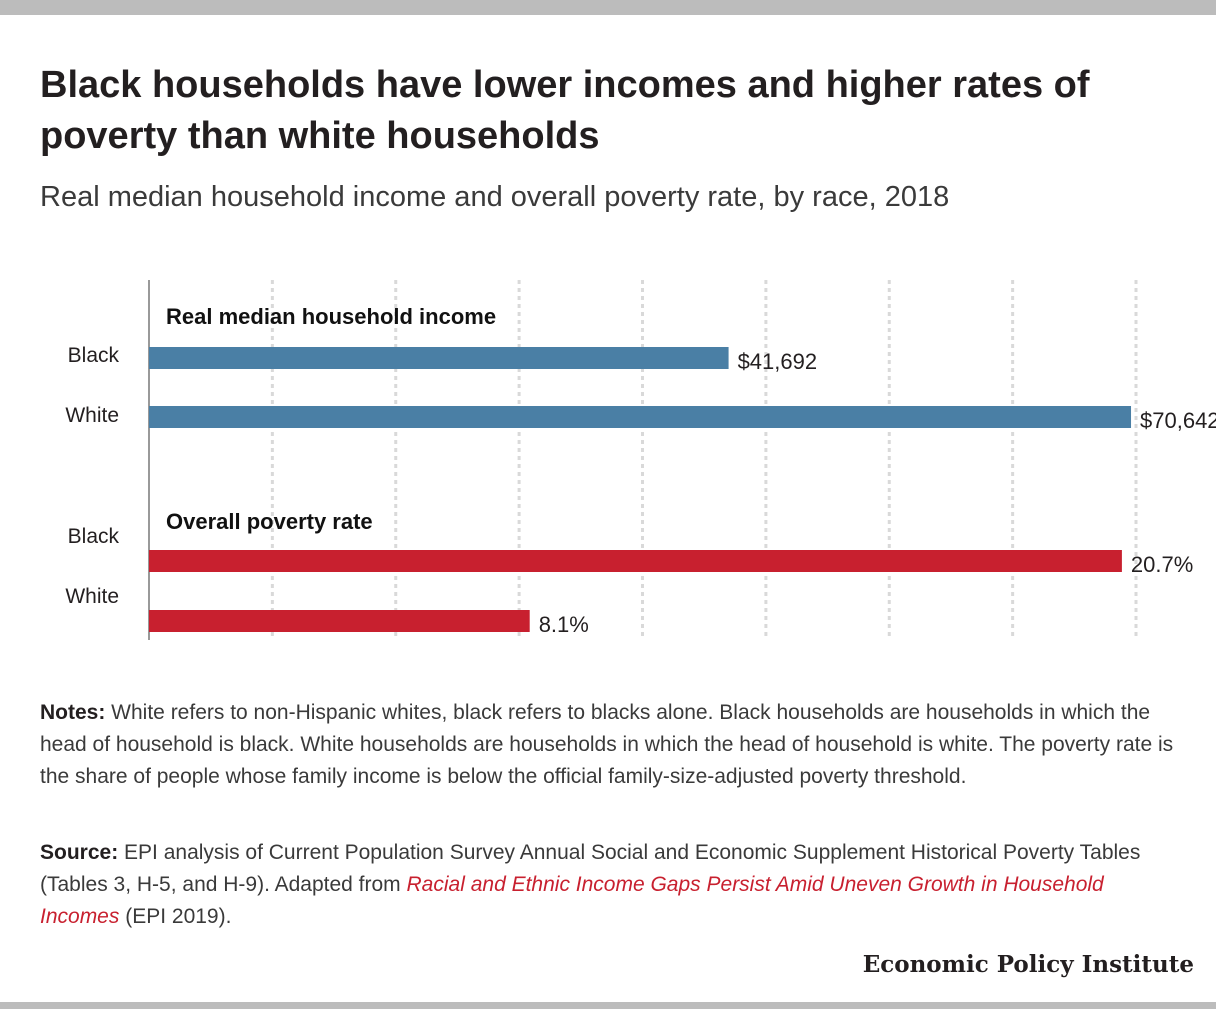  Describe the element at coordinates (608, 1005) in the screenshot. I see `bottom-border` at that location.